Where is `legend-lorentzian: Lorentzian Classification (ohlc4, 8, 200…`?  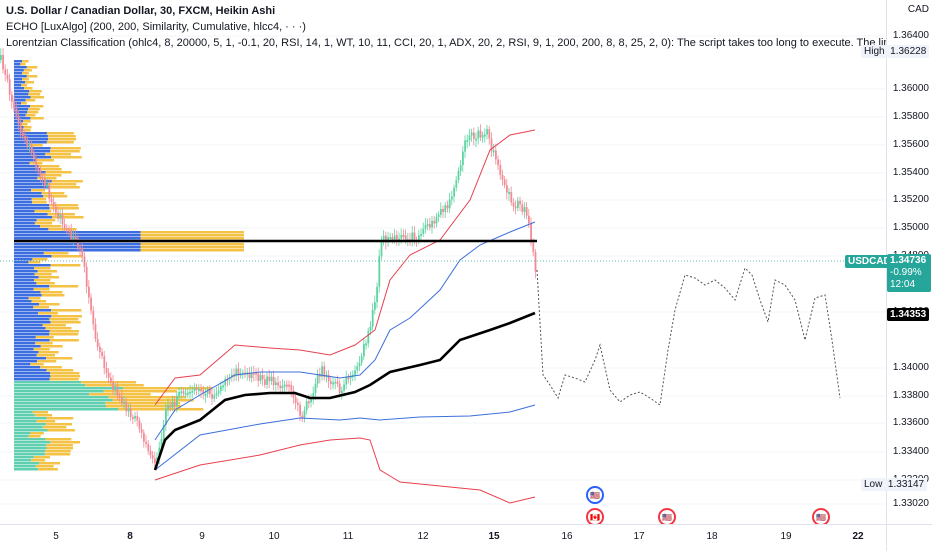
legend-lorentzian: Lorentzian Classification (ohlc4, 8, 200… is located at coordinates (446, 43).